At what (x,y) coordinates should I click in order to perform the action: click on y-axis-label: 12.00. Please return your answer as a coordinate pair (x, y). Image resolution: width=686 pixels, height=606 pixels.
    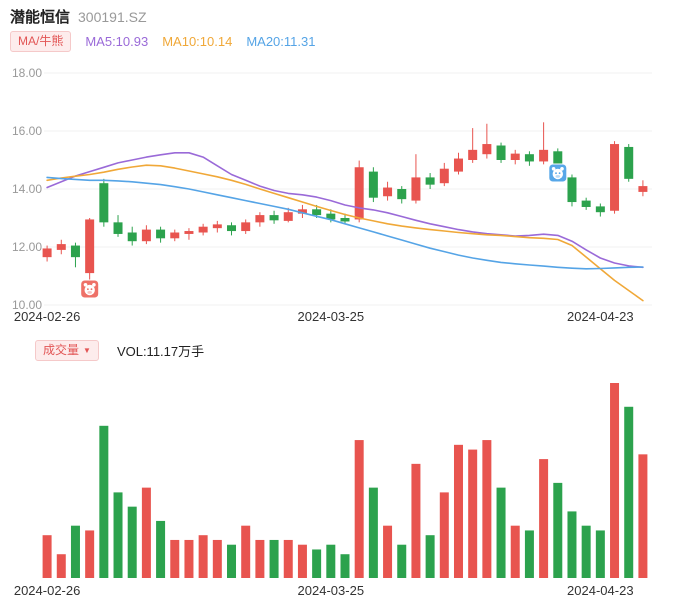
    Looking at the image, I should click on (27, 247).